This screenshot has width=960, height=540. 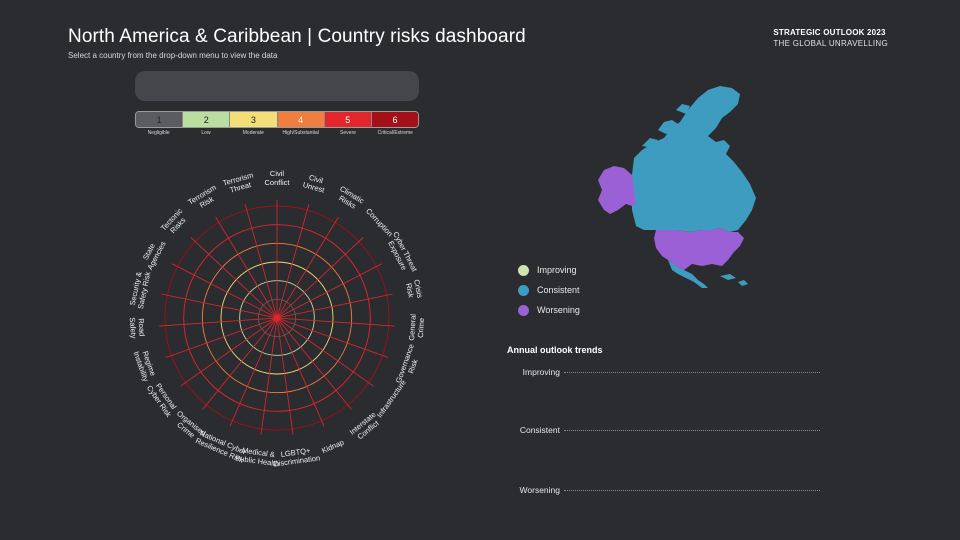 I want to click on annual-trends-title: Annual outlook trends, so click(x=555, y=350).